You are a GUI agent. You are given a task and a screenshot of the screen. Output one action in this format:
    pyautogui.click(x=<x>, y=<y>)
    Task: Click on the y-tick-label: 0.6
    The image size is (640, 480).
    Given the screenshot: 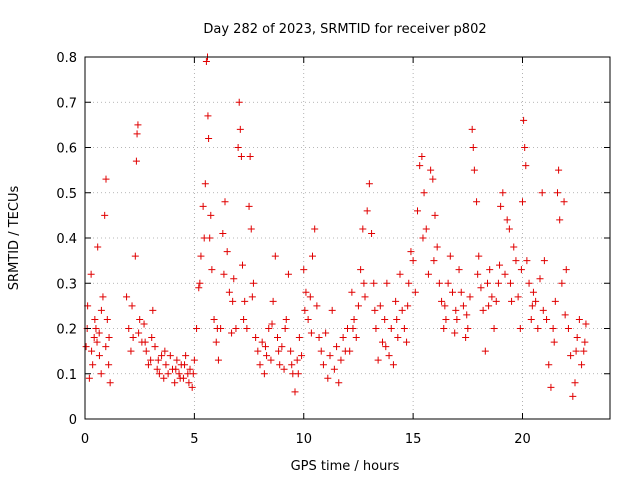 What is the action you would take?
    pyautogui.click(x=66, y=149)
    